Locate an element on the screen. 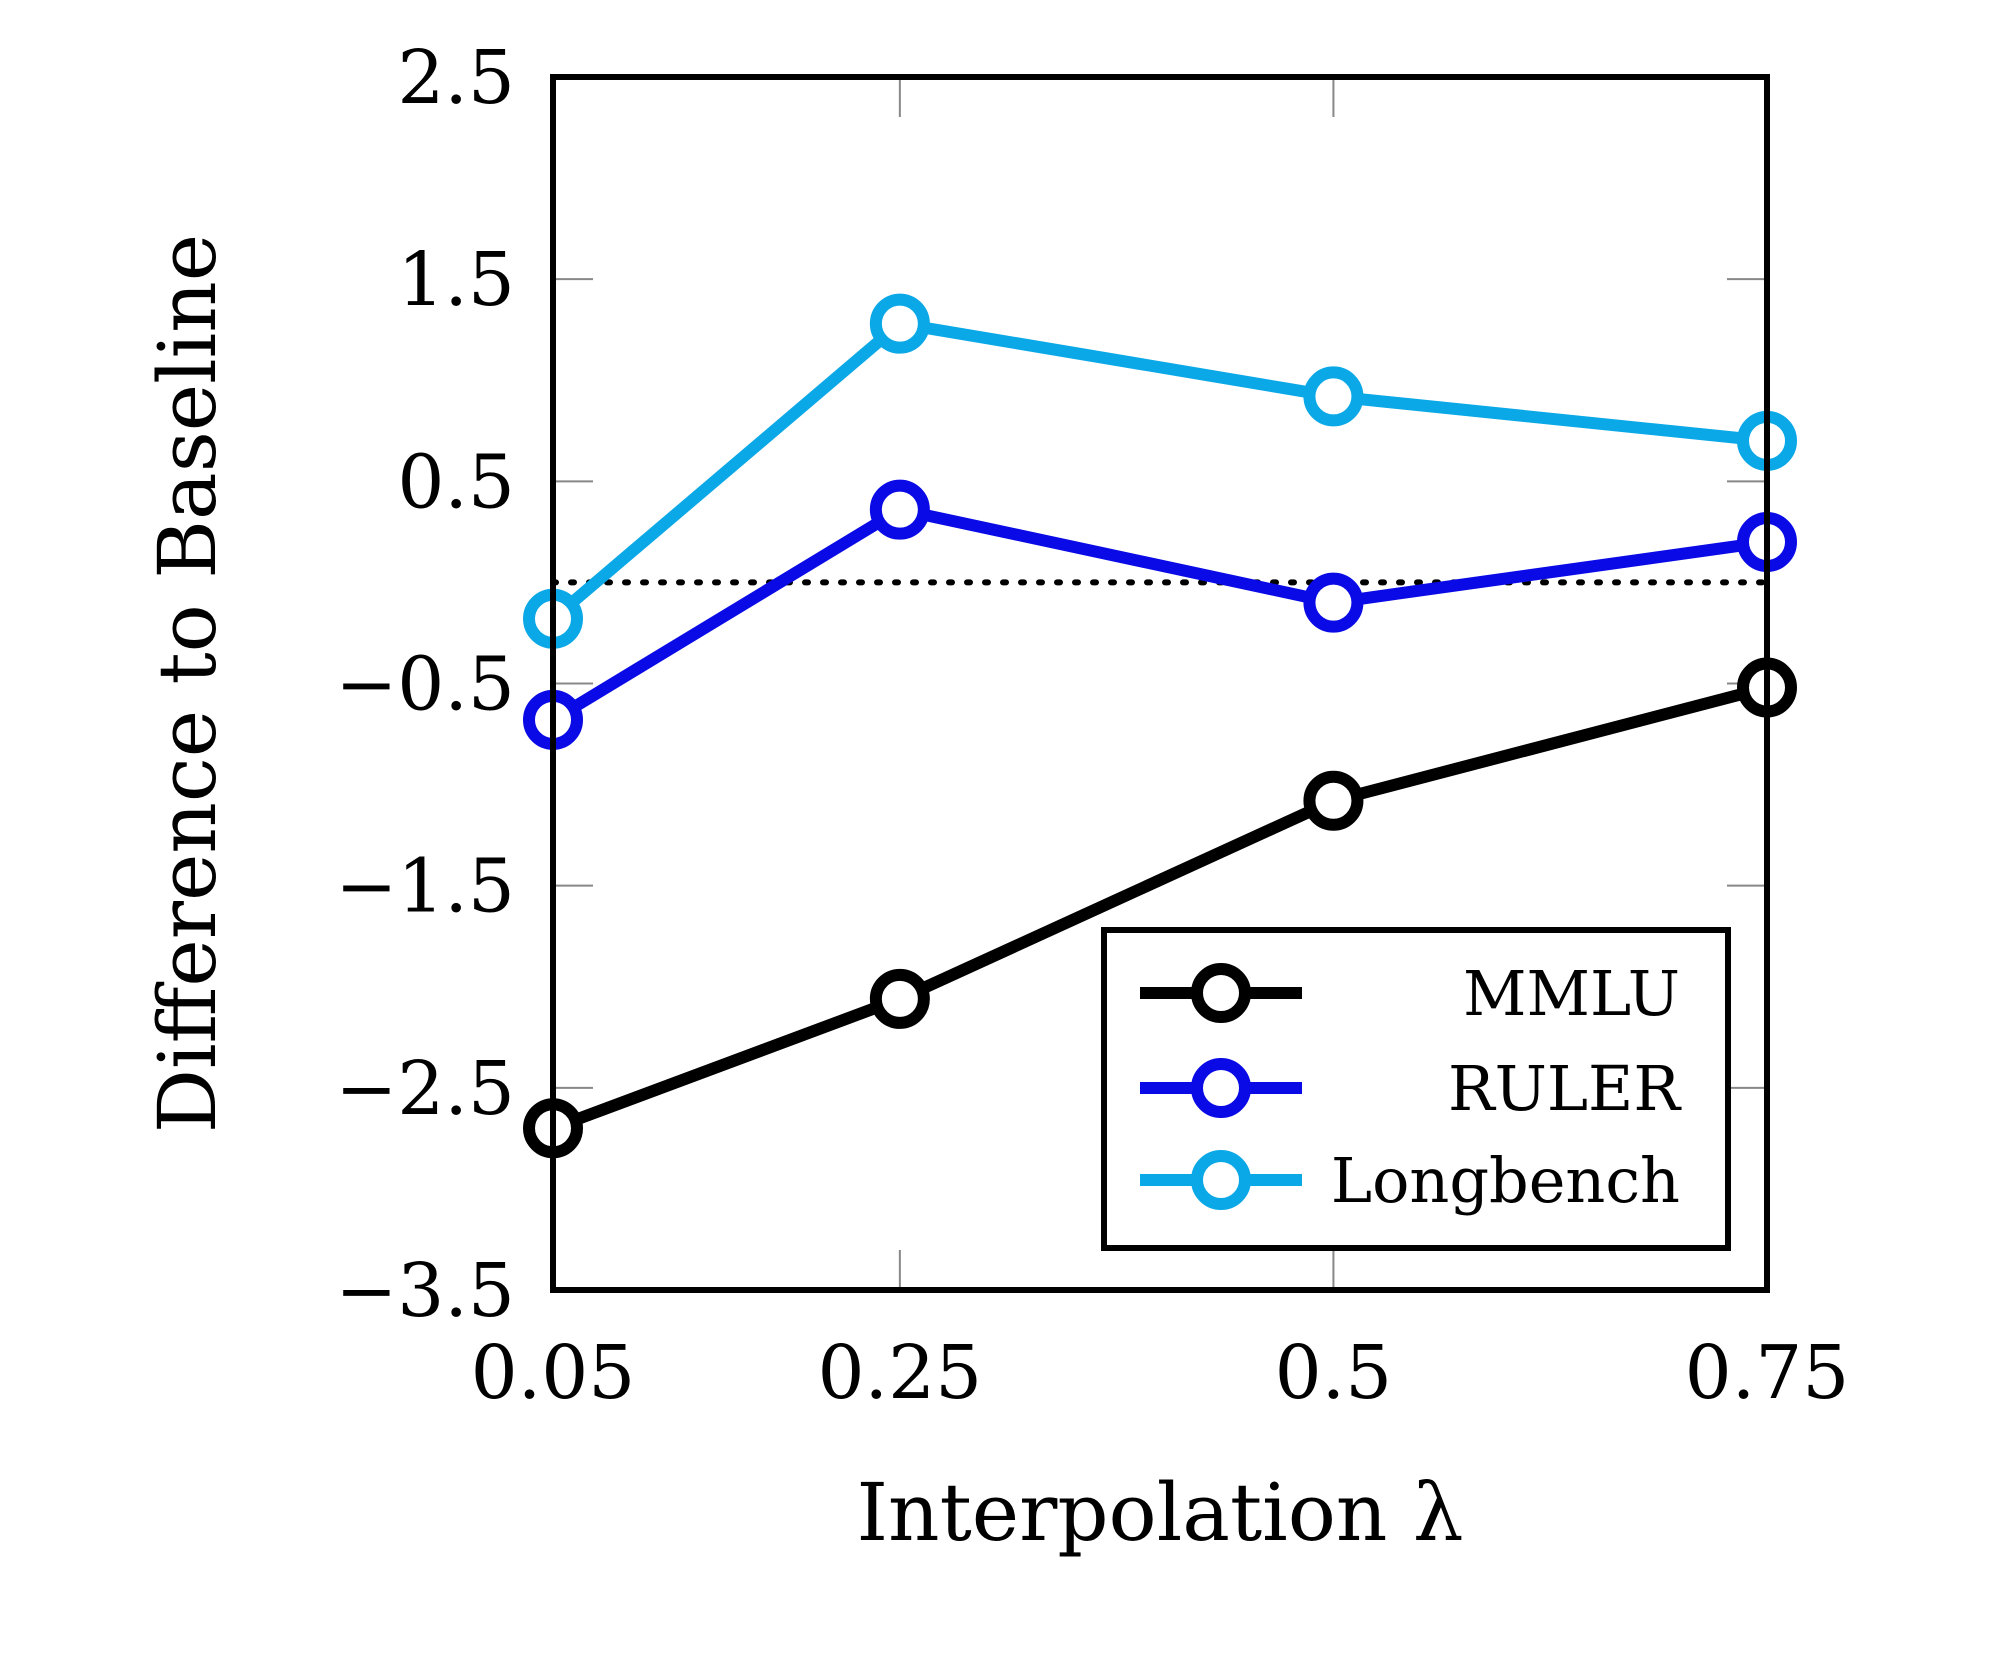  y-tick-label: 1.5 is located at coordinates (456, 280).